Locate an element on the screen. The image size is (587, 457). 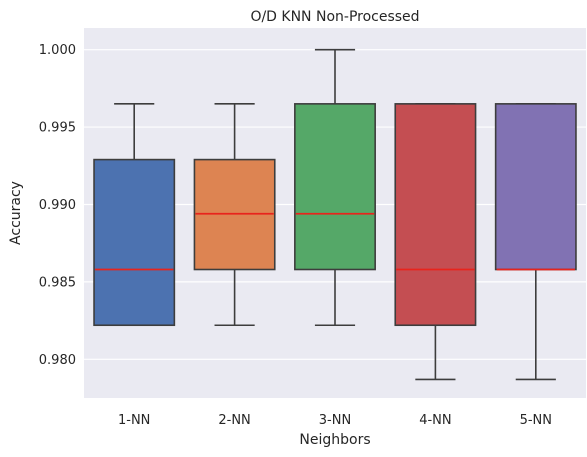
box-1-nn is located at coordinates (134, 215).